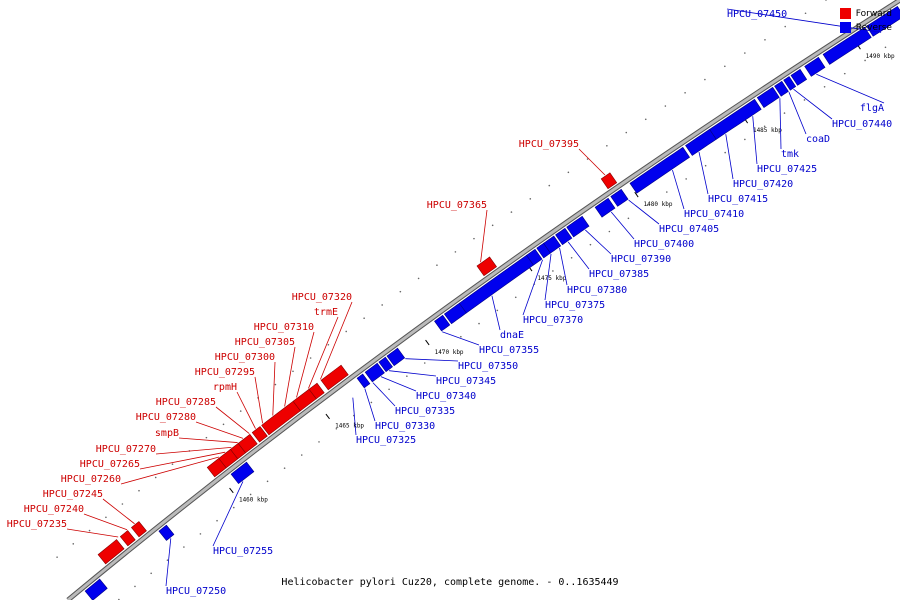  What do you see at coordinates (265, 342) in the screenshot?
I see `forward-gene-label: HPCU_07305` at bounding box center [265, 342].